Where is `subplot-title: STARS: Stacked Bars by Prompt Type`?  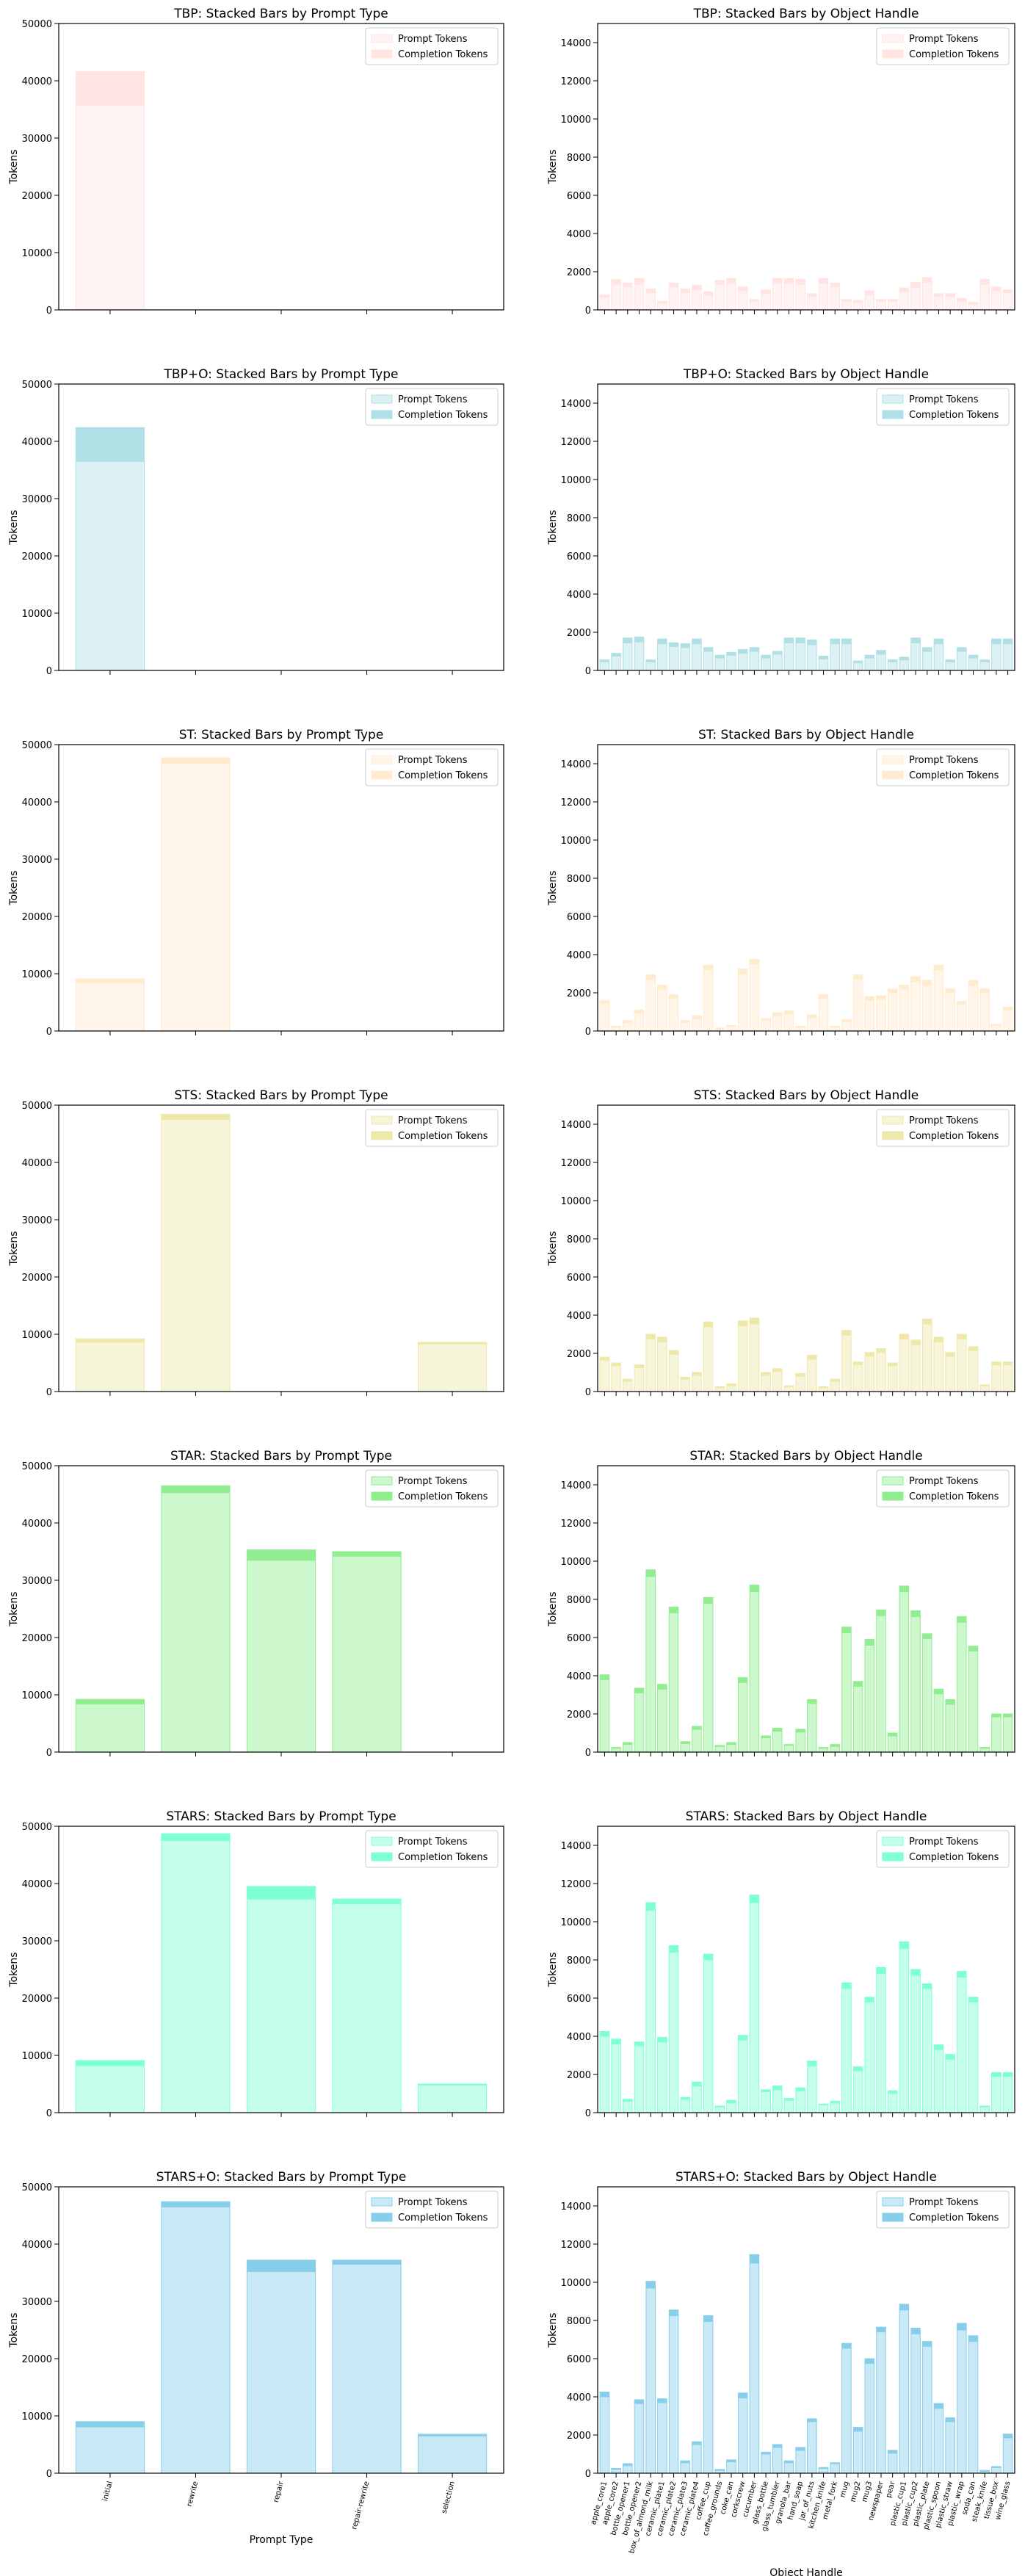
subplot-title: STARS: Stacked Bars by Prompt Type is located at coordinates (281, 1816).